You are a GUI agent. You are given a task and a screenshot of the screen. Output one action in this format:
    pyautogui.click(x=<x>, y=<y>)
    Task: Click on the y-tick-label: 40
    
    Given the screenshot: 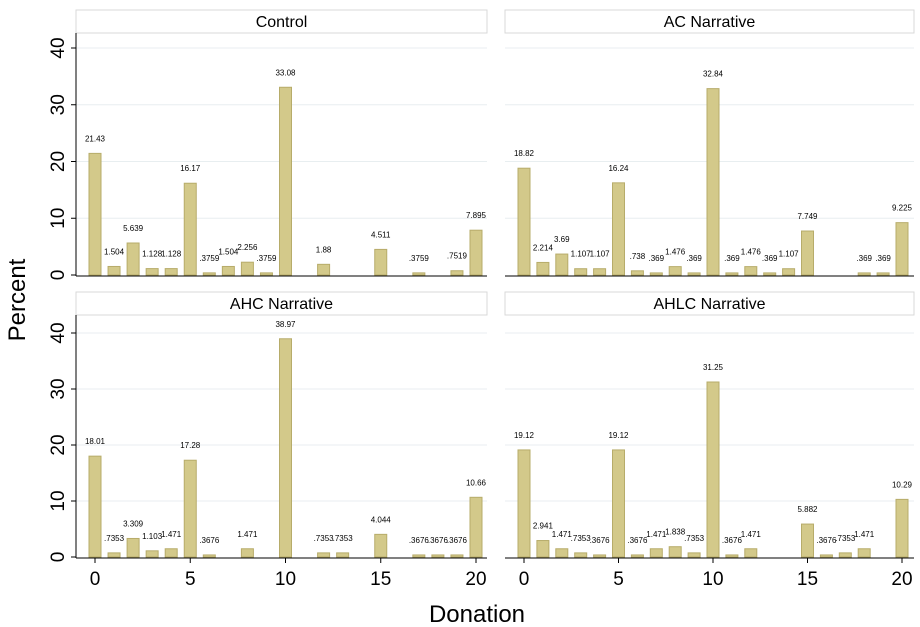 What is the action you would take?
    pyautogui.click(x=58, y=332)
    